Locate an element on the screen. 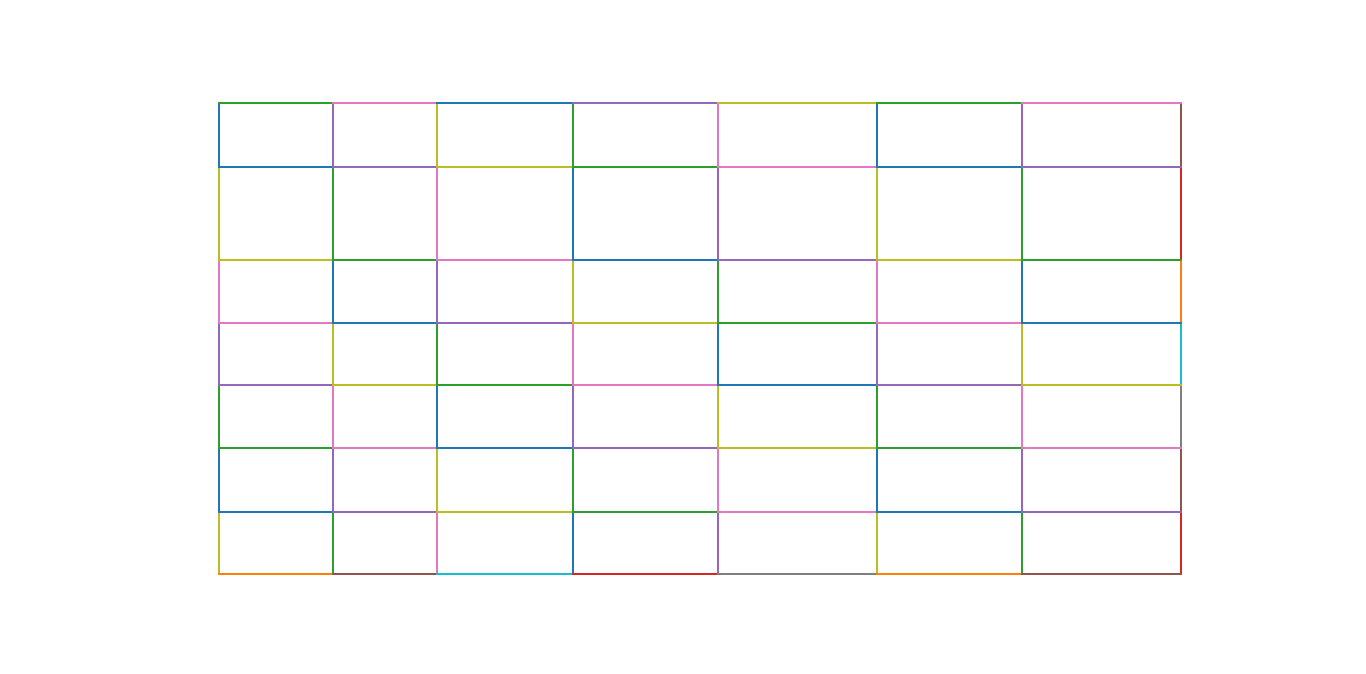  grid-line-v0-row0 is located at coordinates (219, 135).